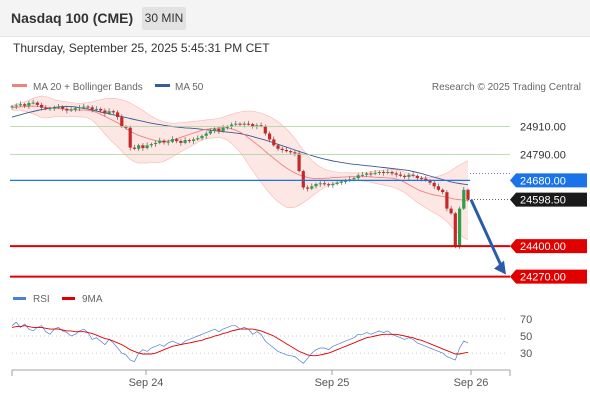 The image size is (590, 400). I want to click on ma50-legend-swatch, so click(162, 85).